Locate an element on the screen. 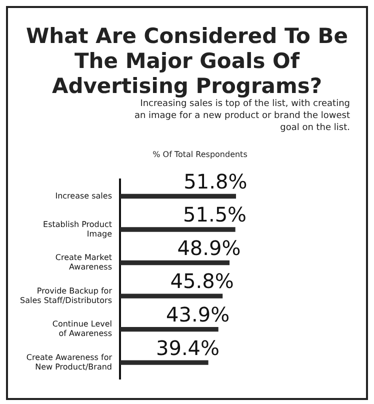 The width and height of the screenshot is (374, 404). data-label: 51.5% is located at coordinates (215, 214).